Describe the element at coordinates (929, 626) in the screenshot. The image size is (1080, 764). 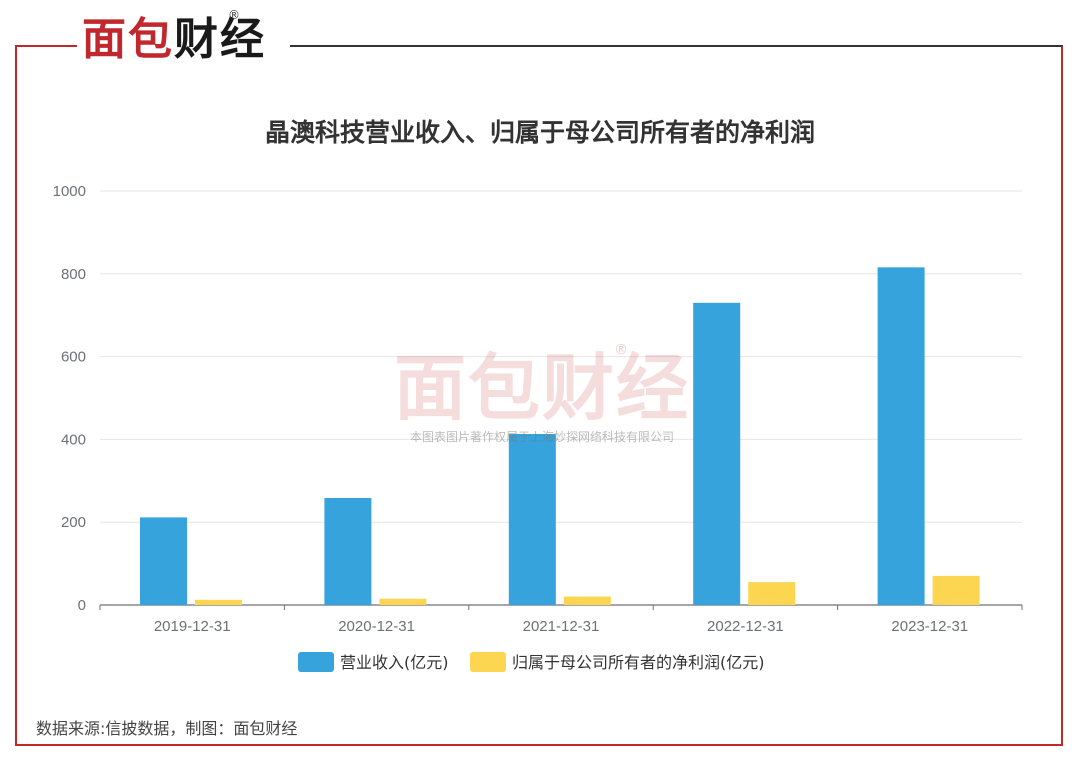
I see `x-tick-label: 2023-12-31` at that location.